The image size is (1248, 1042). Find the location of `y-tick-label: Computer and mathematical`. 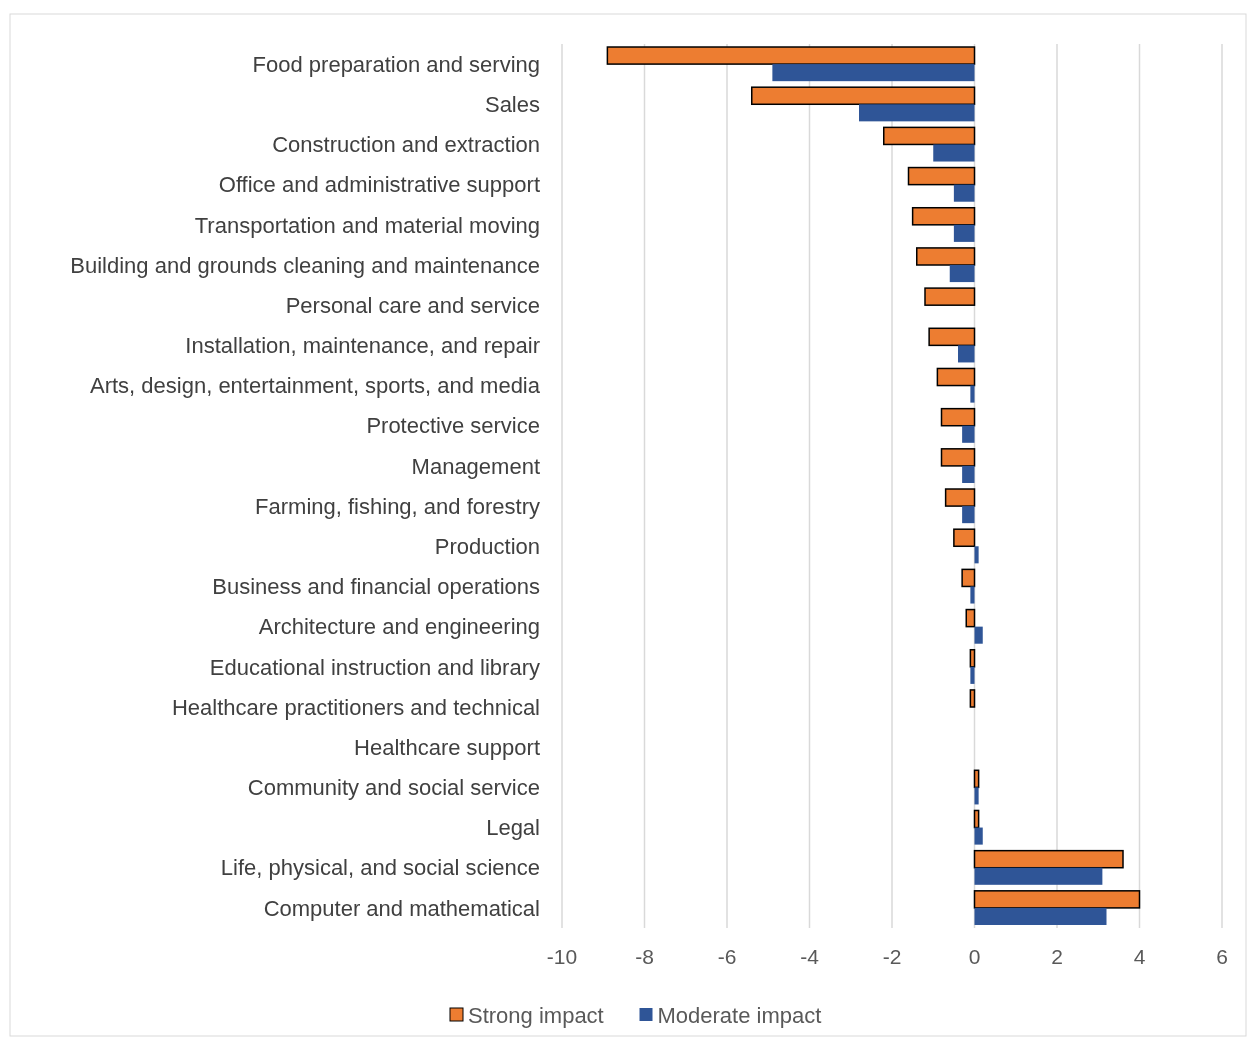

y-tick-label: Computer and mathematical is located at coordinates (401, 908).